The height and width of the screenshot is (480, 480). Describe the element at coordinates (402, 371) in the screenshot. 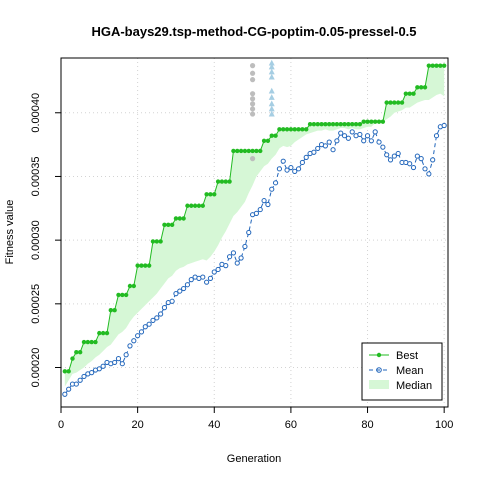

I see `legend-box` at that location.